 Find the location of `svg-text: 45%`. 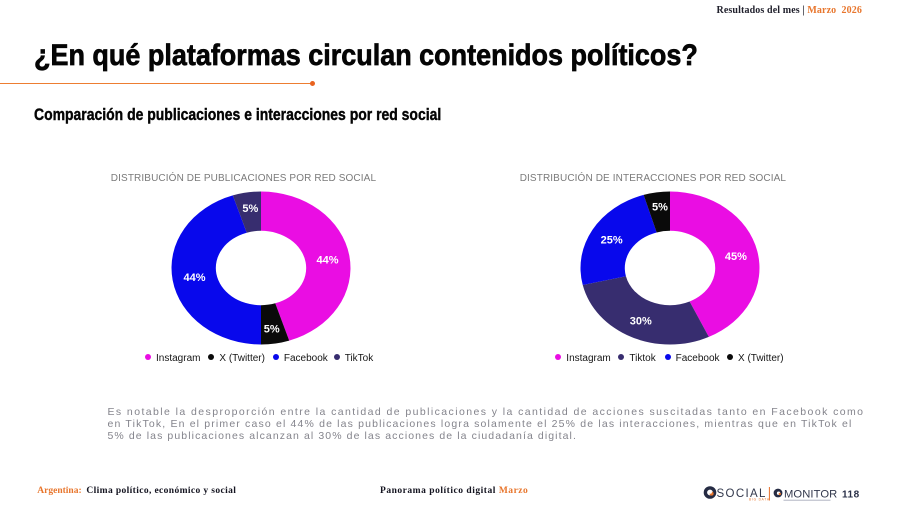

svg-text: 45% is located at coordinates (736, 257).